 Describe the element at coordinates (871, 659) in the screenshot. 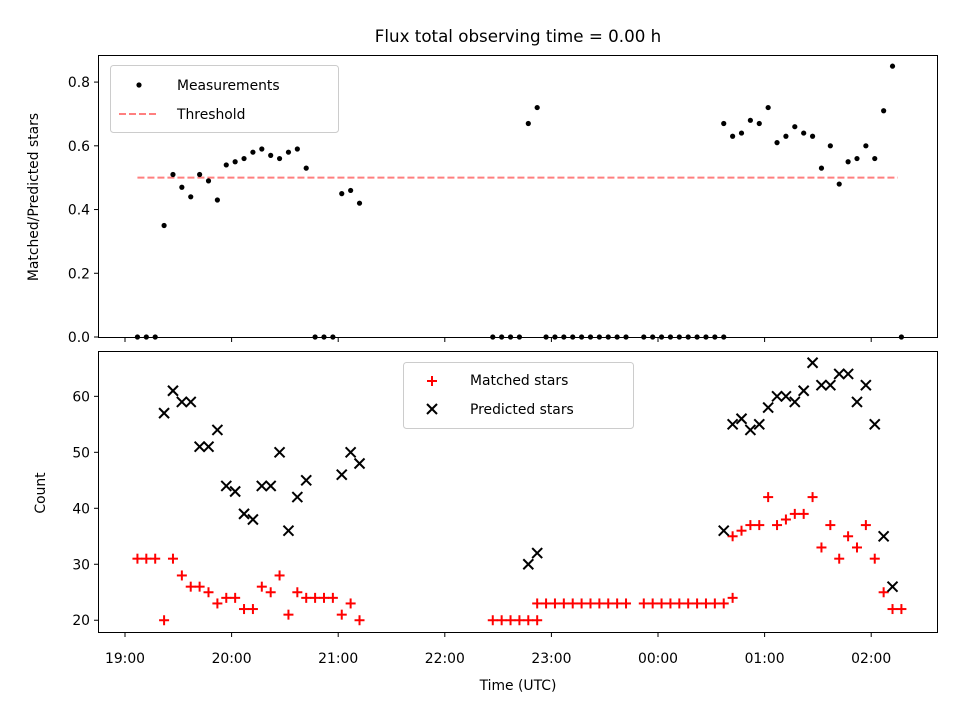

I see `x-tick-label: 02:00` at that location.